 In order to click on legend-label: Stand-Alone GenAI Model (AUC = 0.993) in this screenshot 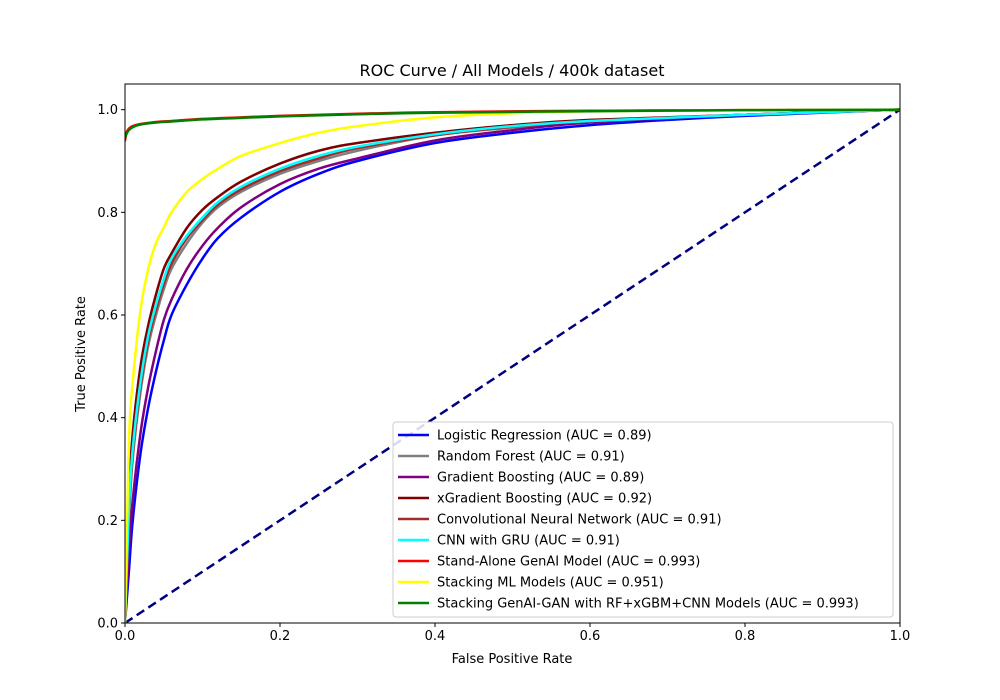, I will do `click(568, 562)`.